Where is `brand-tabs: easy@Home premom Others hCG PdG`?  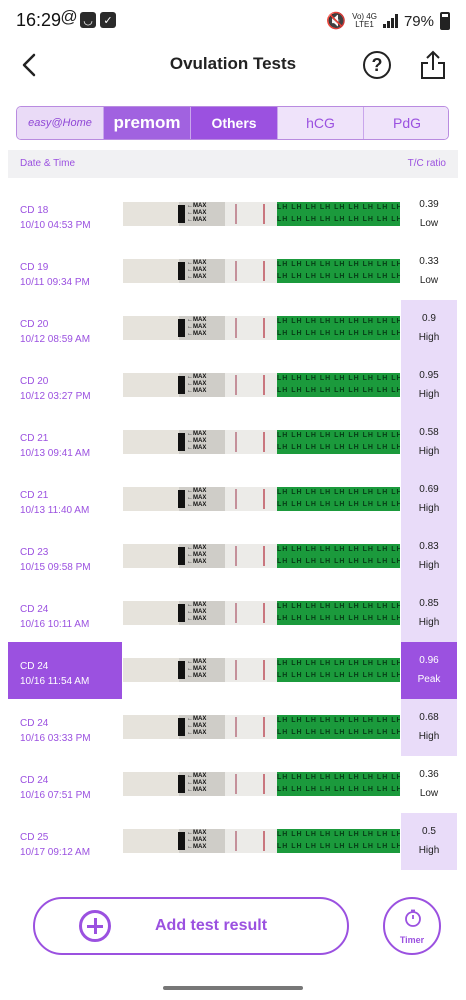
brand-tabs: easy@Home premom Others hCG PdG is located at coordinates (232, 123).